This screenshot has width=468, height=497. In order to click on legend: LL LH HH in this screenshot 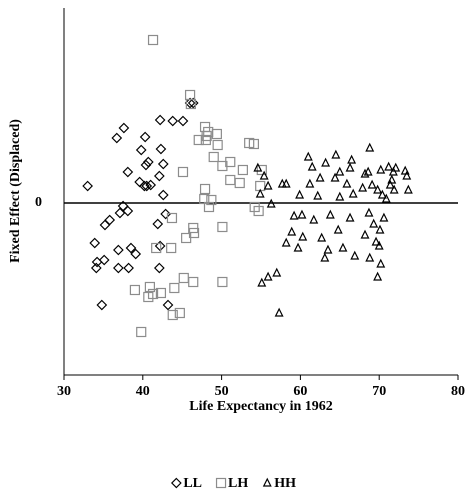, I will do `click(233, 483)`.